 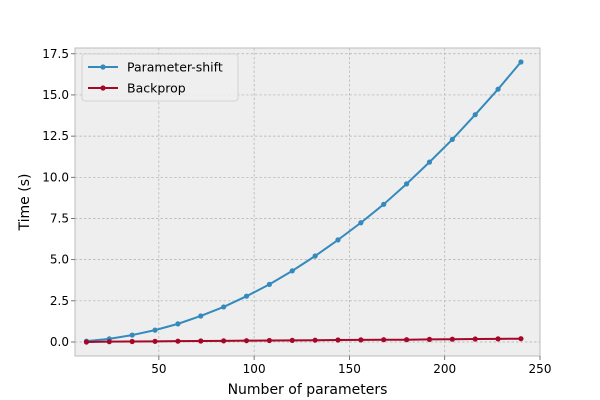 What do you see at coordinates (156, 88) in the screenshot?
I see `legend-label-backprop: Backprop` at bounding box center [156, 88].